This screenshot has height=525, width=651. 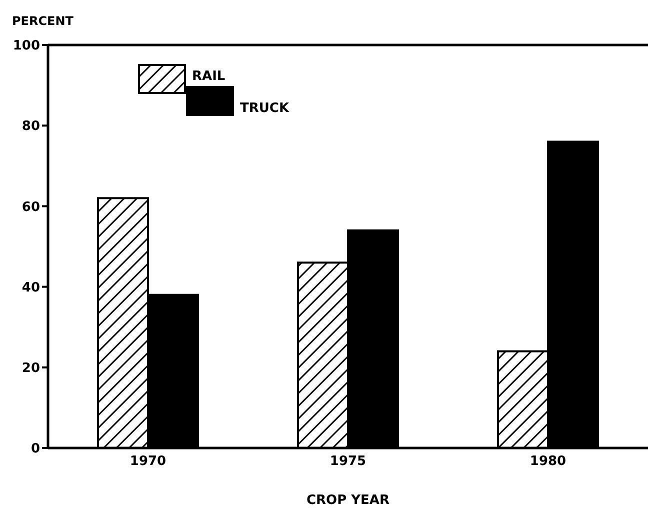 What do you see at coordinates (43, 21) in the screenshot?
I see `y-axis-title: PERCENT` at bounding box center [43, 21].